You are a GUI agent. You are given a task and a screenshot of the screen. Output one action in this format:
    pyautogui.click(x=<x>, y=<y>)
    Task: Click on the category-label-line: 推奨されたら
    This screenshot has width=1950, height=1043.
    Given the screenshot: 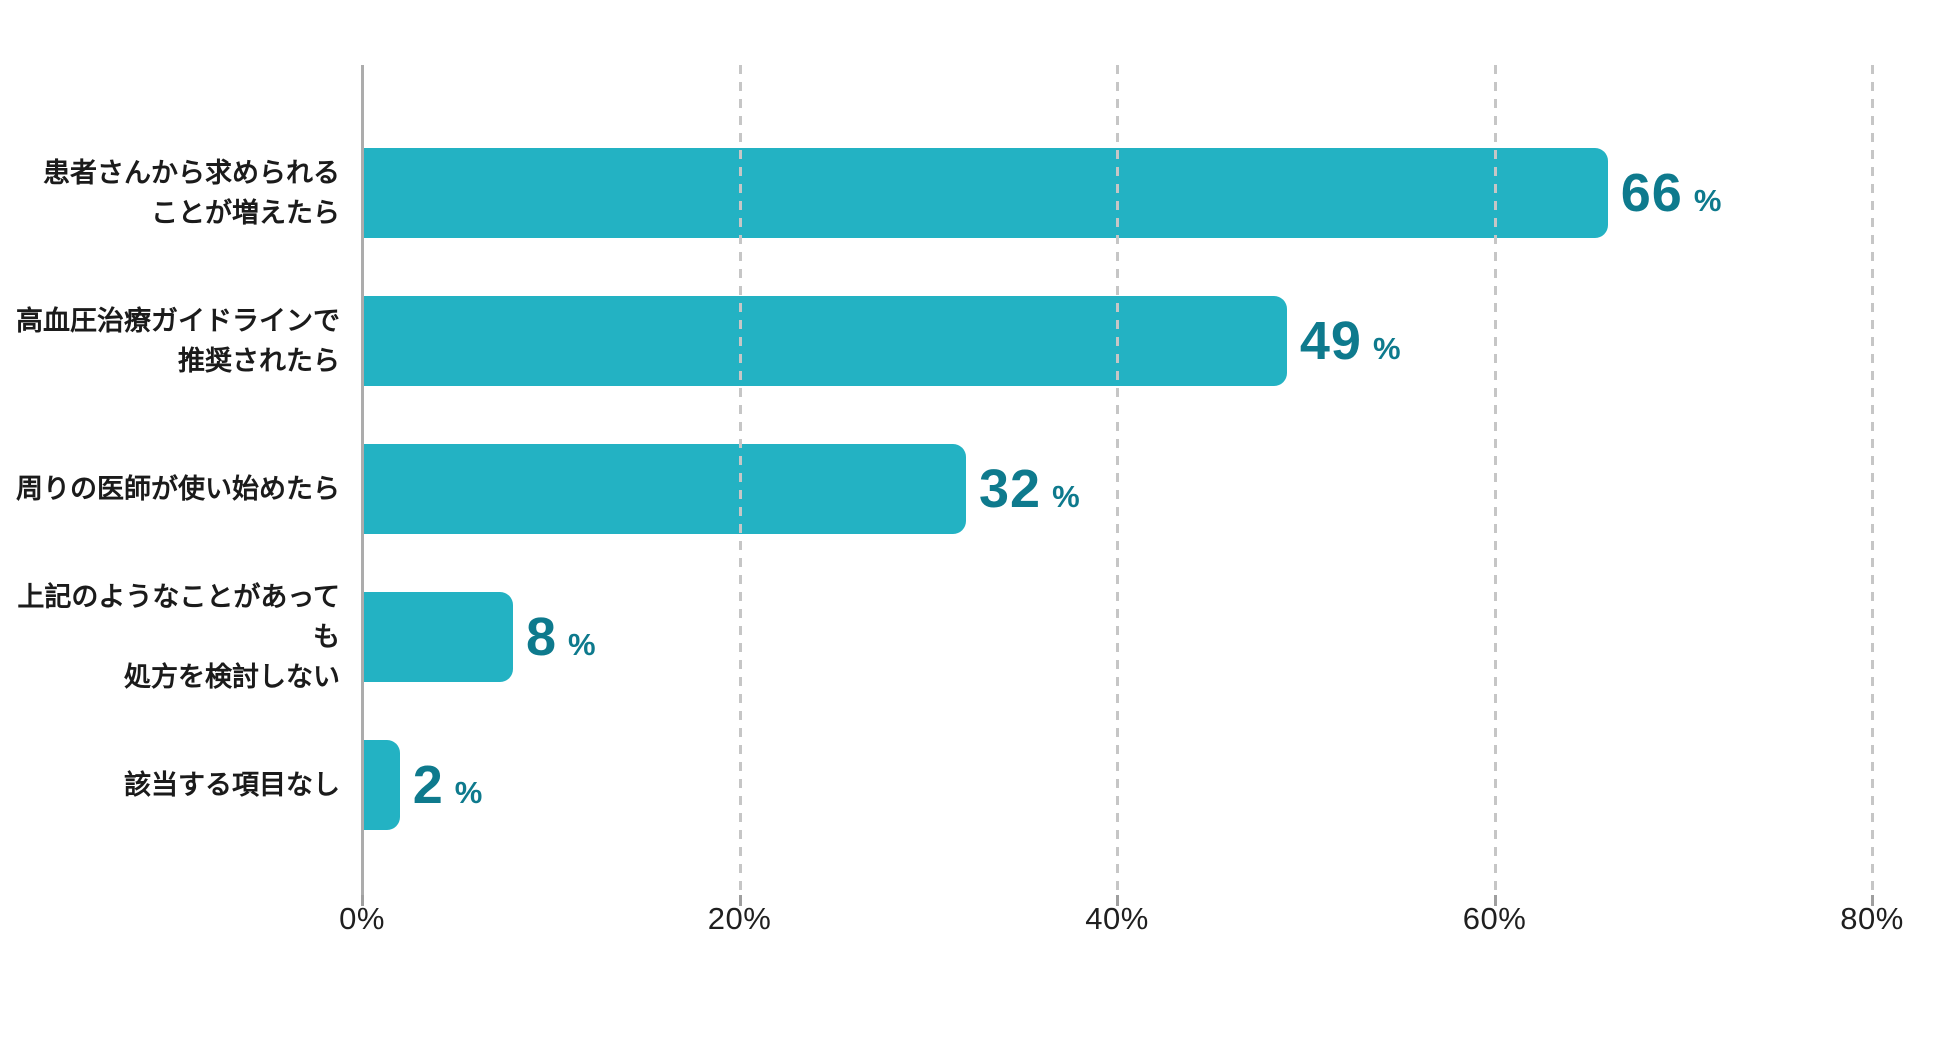 What is the action you would take?
    pyautogui.click(x=259, y=361)
    